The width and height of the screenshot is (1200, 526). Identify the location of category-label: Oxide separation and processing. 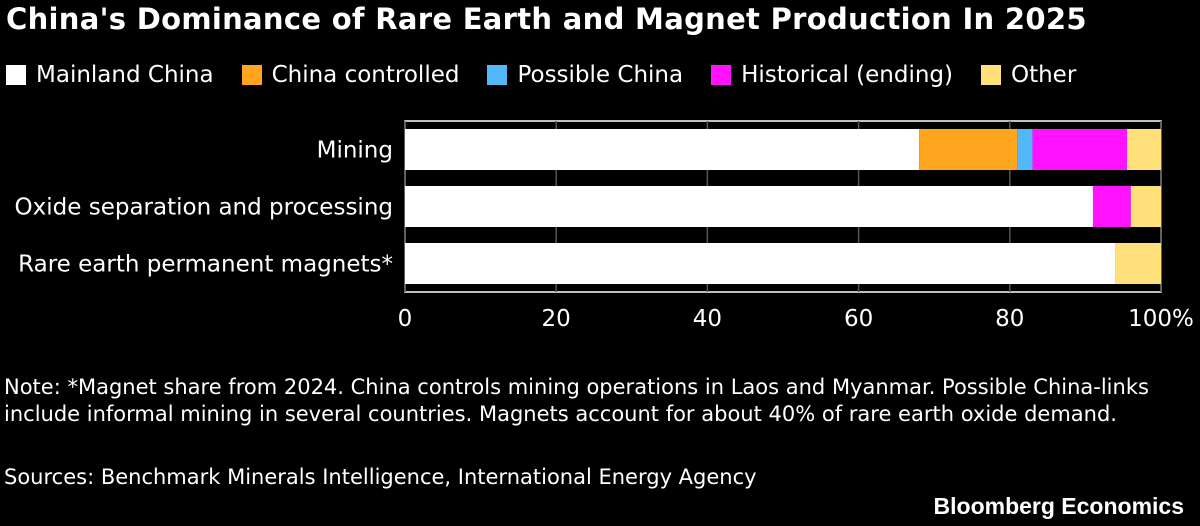
(204, 208).